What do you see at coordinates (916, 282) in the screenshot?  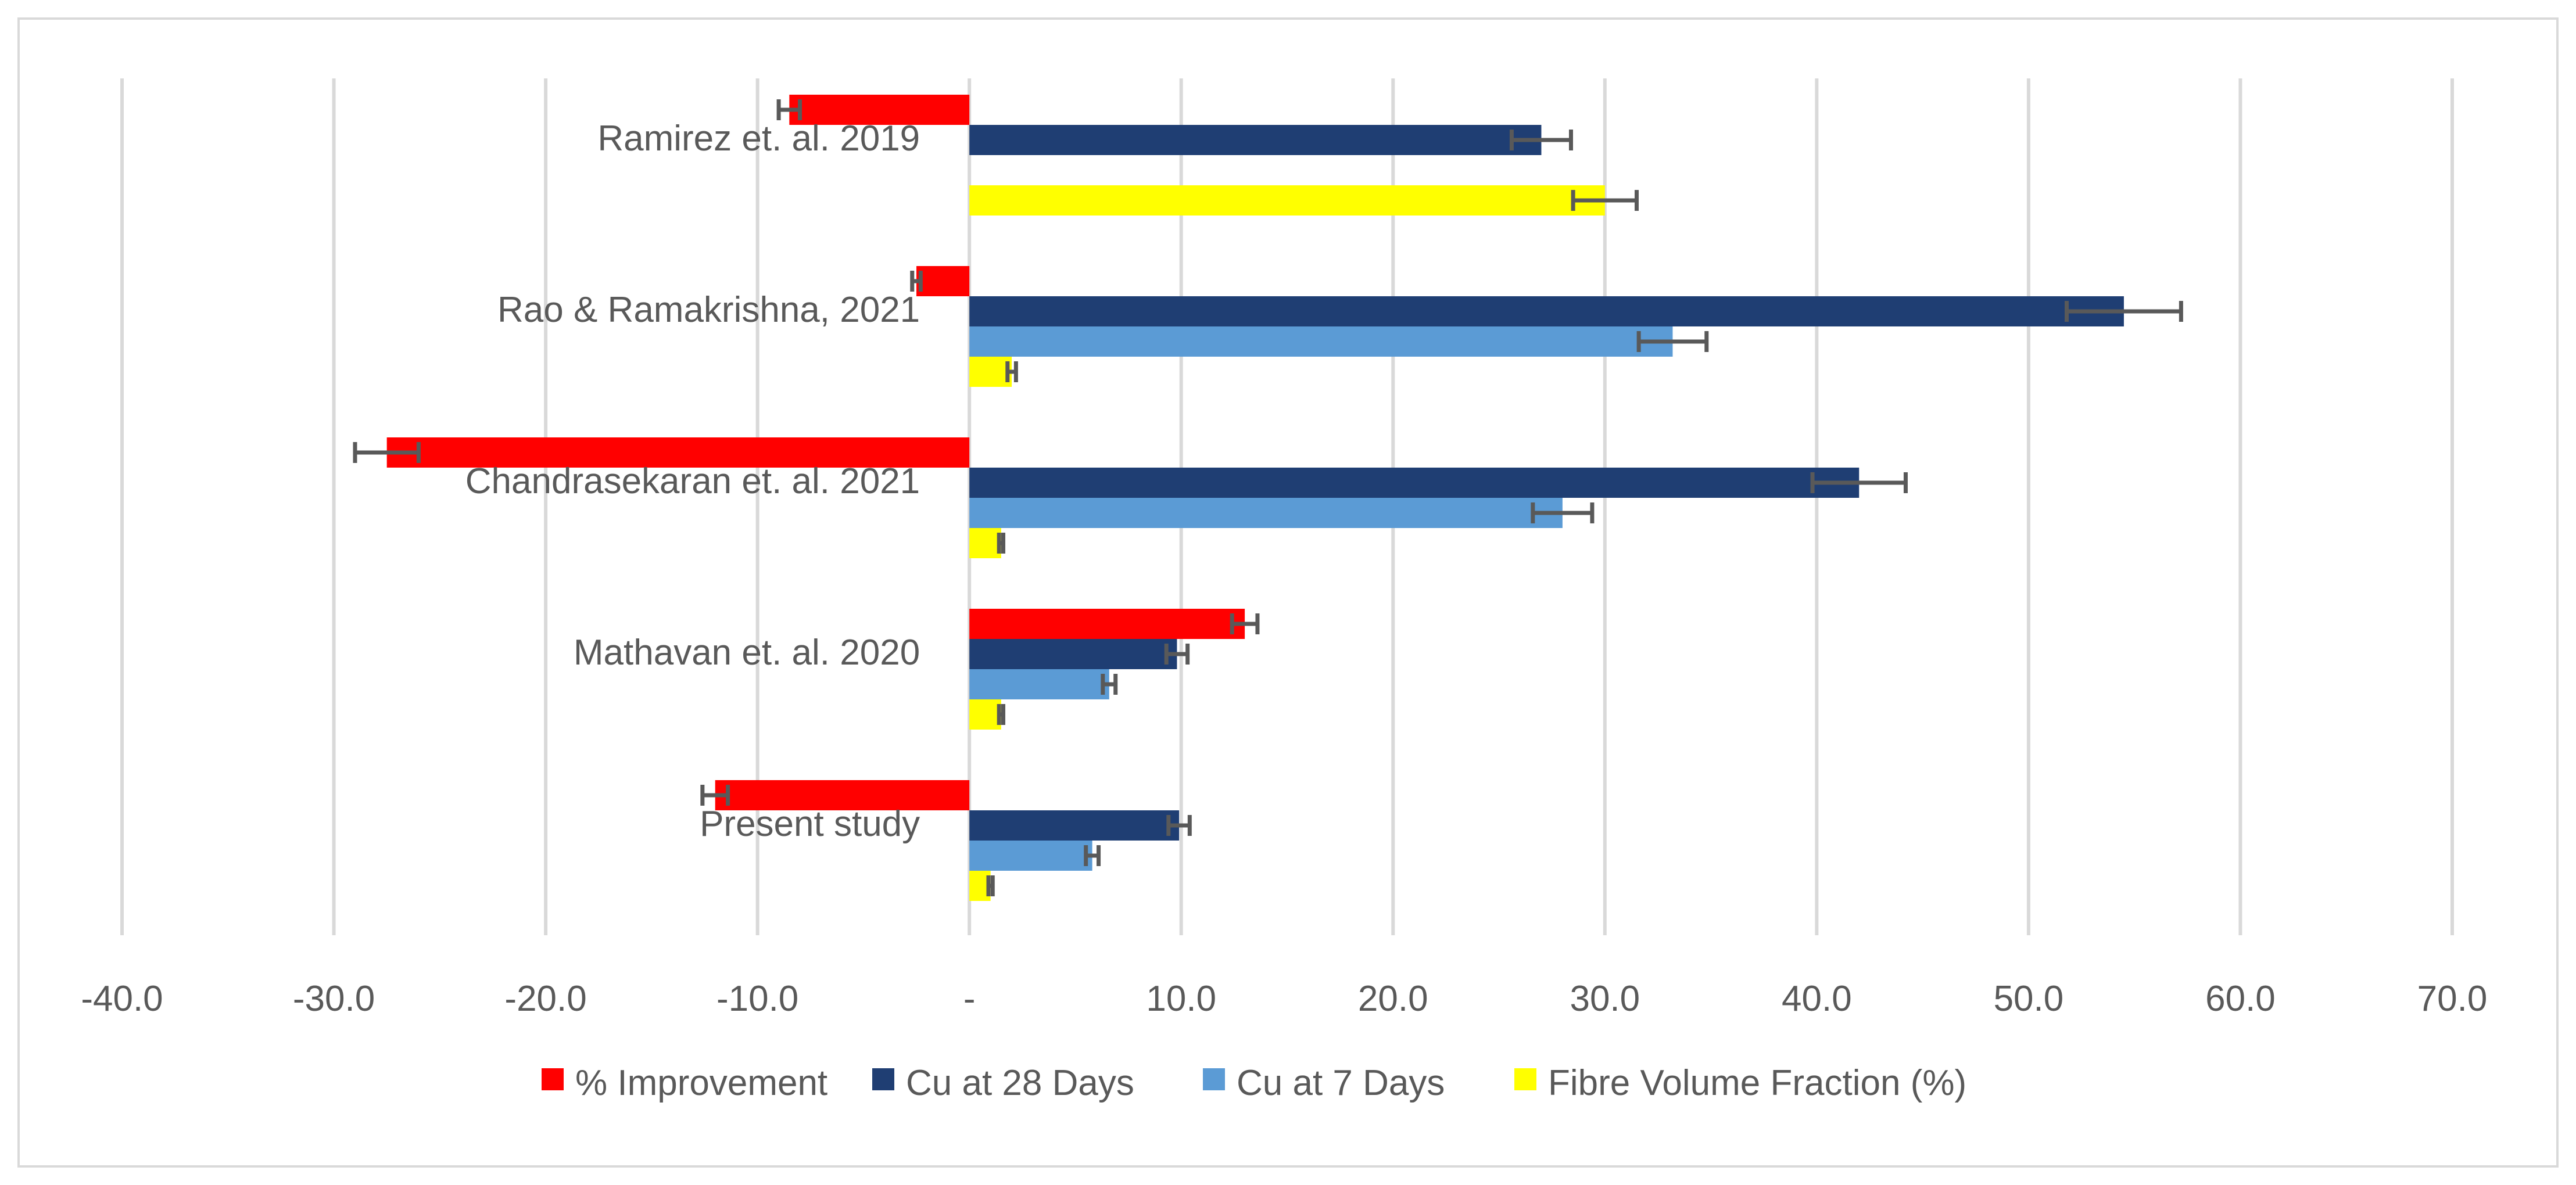 I see `error-bar-improvement-rao-ramakrishna-2021` at bounding box center [916, 282].